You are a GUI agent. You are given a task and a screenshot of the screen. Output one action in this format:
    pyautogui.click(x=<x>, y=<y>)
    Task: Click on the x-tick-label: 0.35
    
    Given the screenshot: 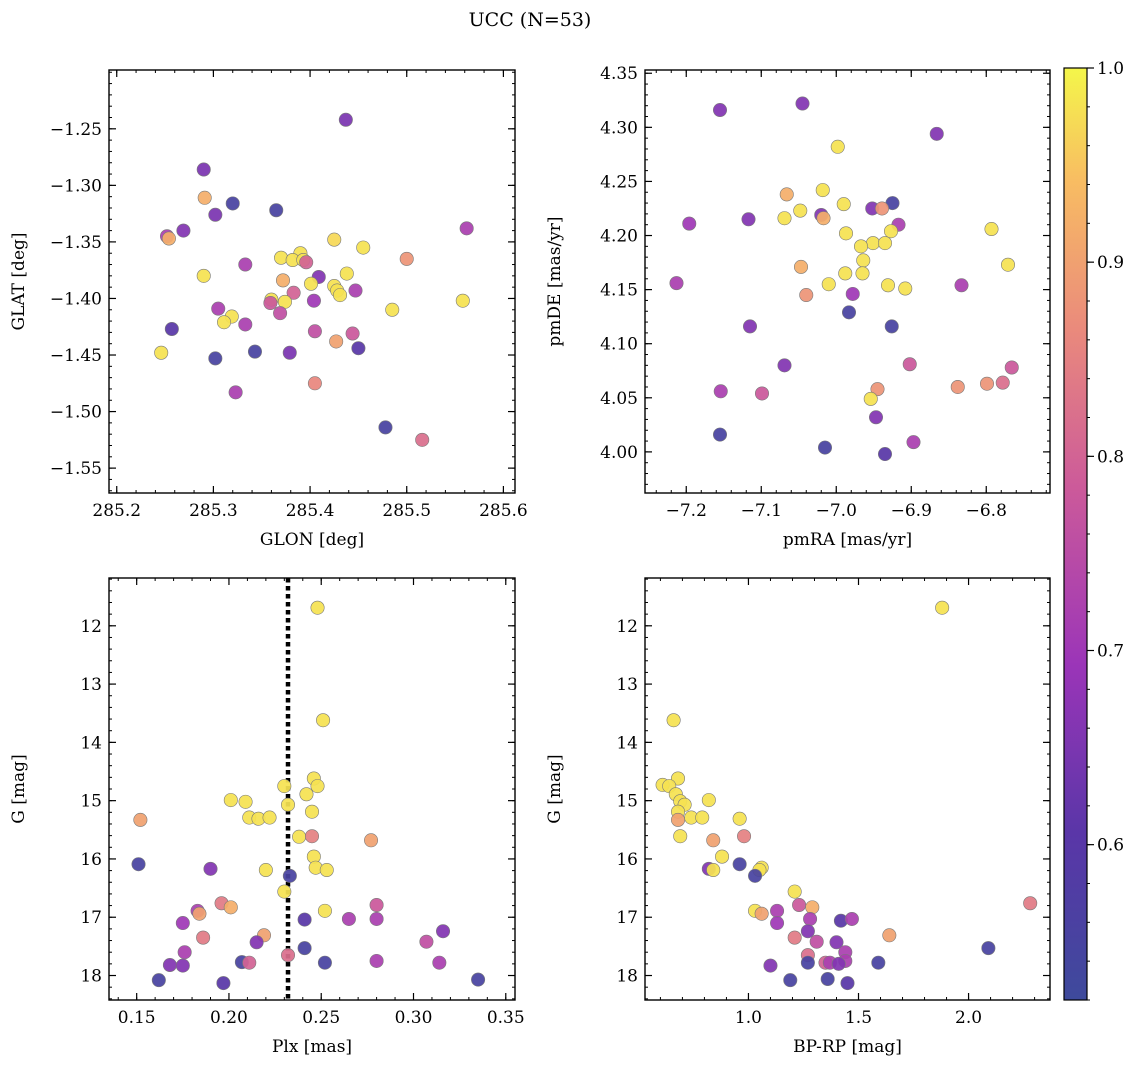 What is the action you would take?
    pyautogui.click(x=506, y=1018)
    